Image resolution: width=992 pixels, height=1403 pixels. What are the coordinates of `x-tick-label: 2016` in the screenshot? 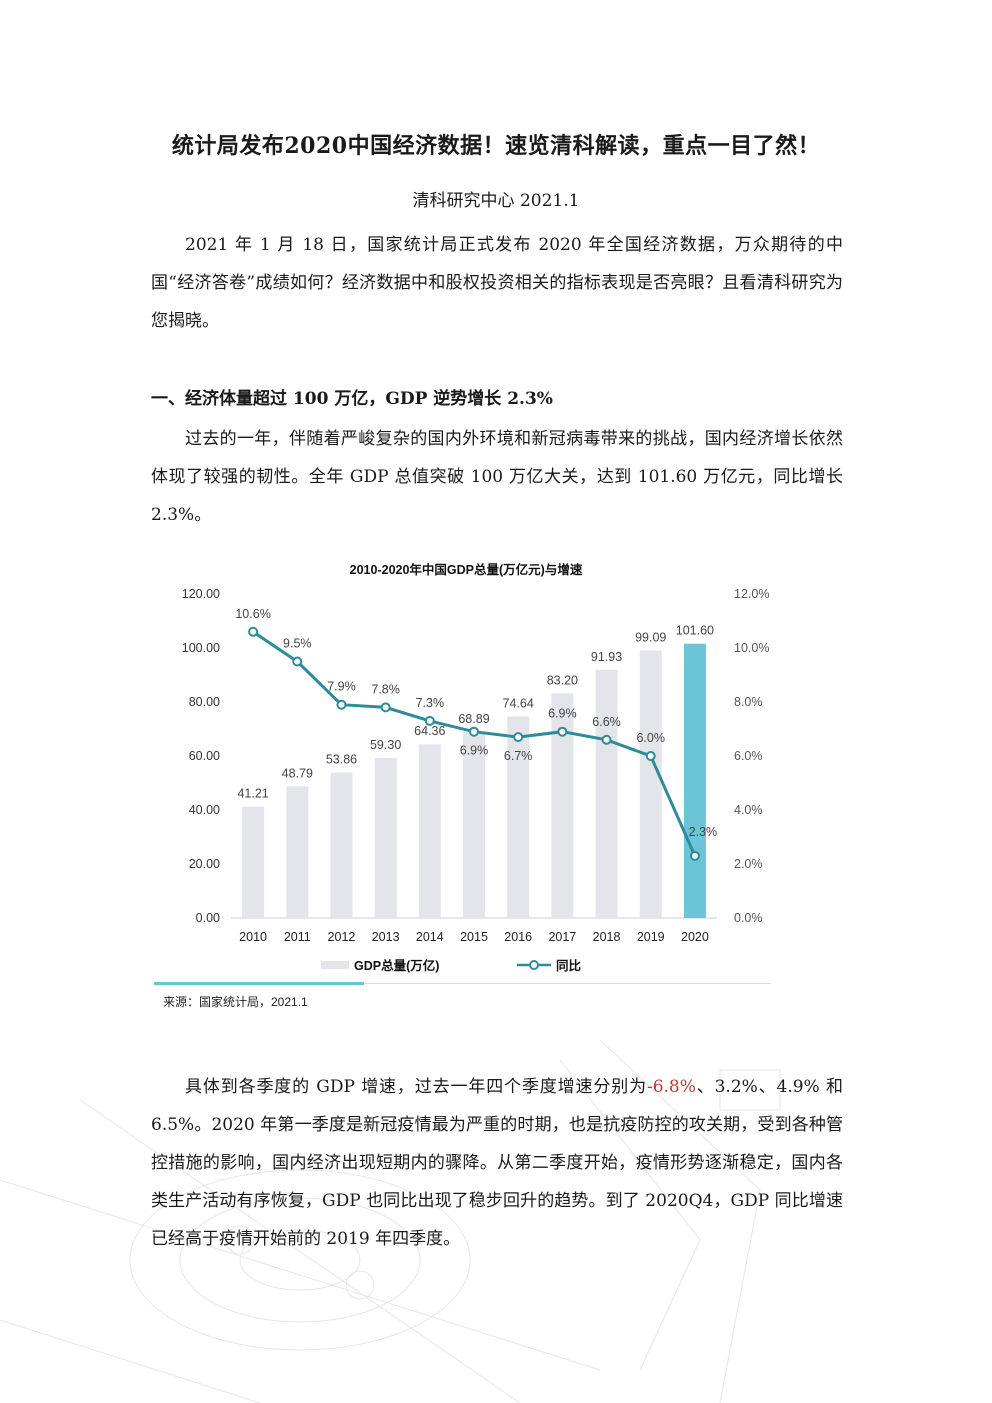 It's located at (518, 937).